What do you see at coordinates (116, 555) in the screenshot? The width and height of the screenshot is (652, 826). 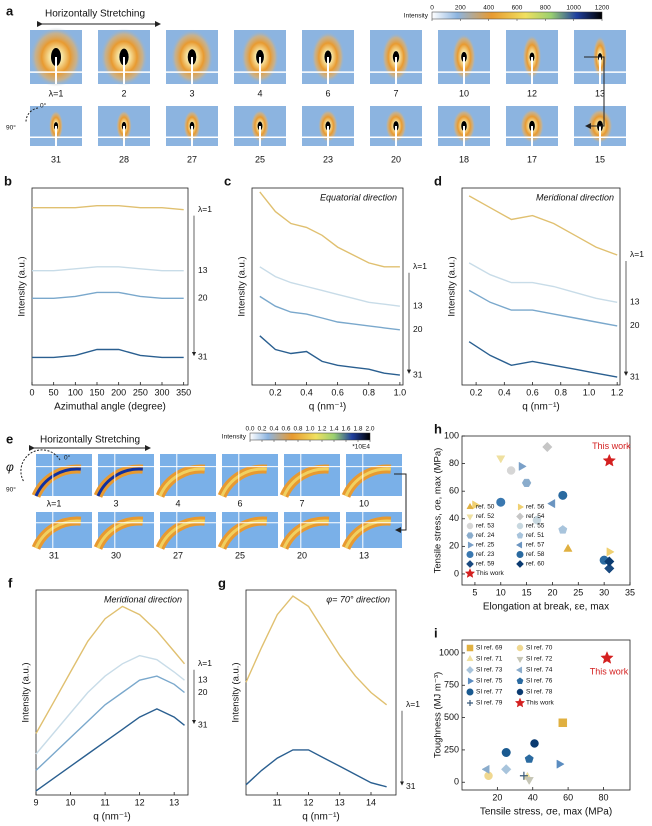 I see `image-label: 30` at bounding box center [116, 555].